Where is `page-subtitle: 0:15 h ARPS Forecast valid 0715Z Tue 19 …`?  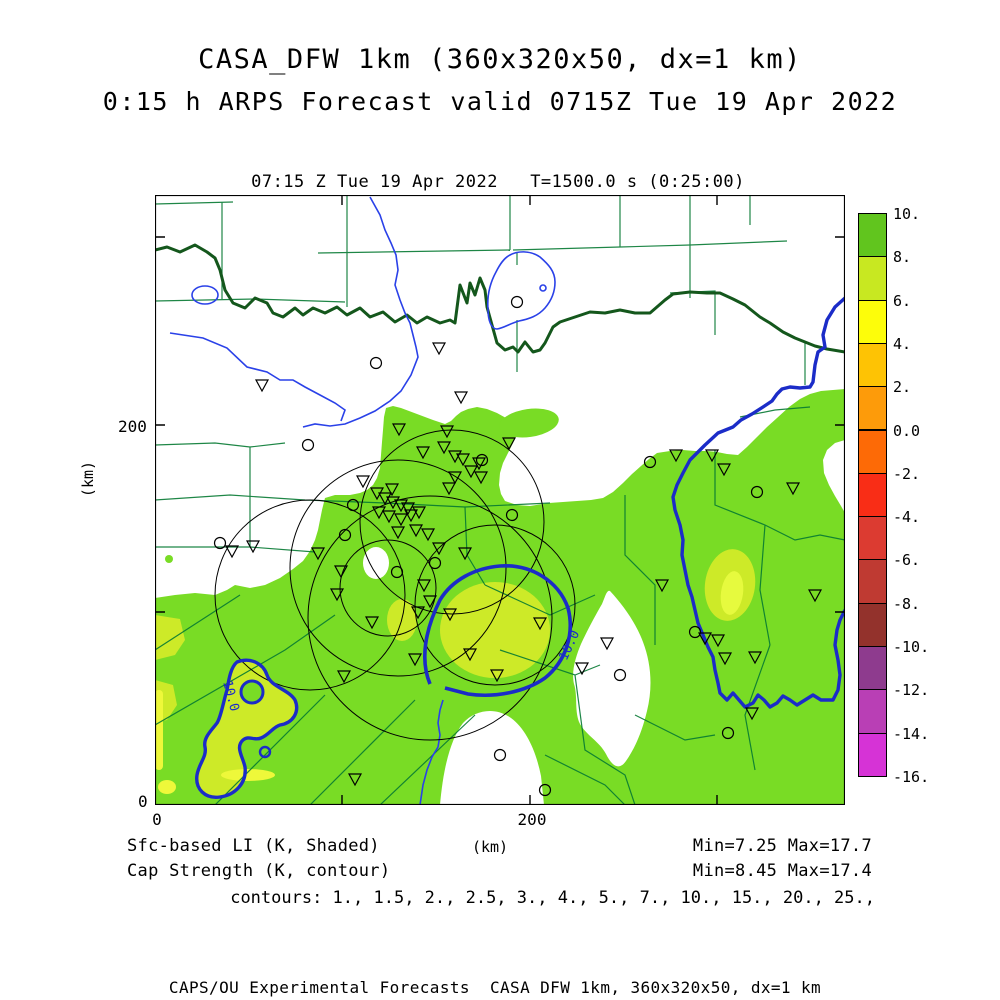
page-subtitle: 0:15 h ARPS Forecast valid 0715Z Tue 19 … is located at coordinates (500, 101).